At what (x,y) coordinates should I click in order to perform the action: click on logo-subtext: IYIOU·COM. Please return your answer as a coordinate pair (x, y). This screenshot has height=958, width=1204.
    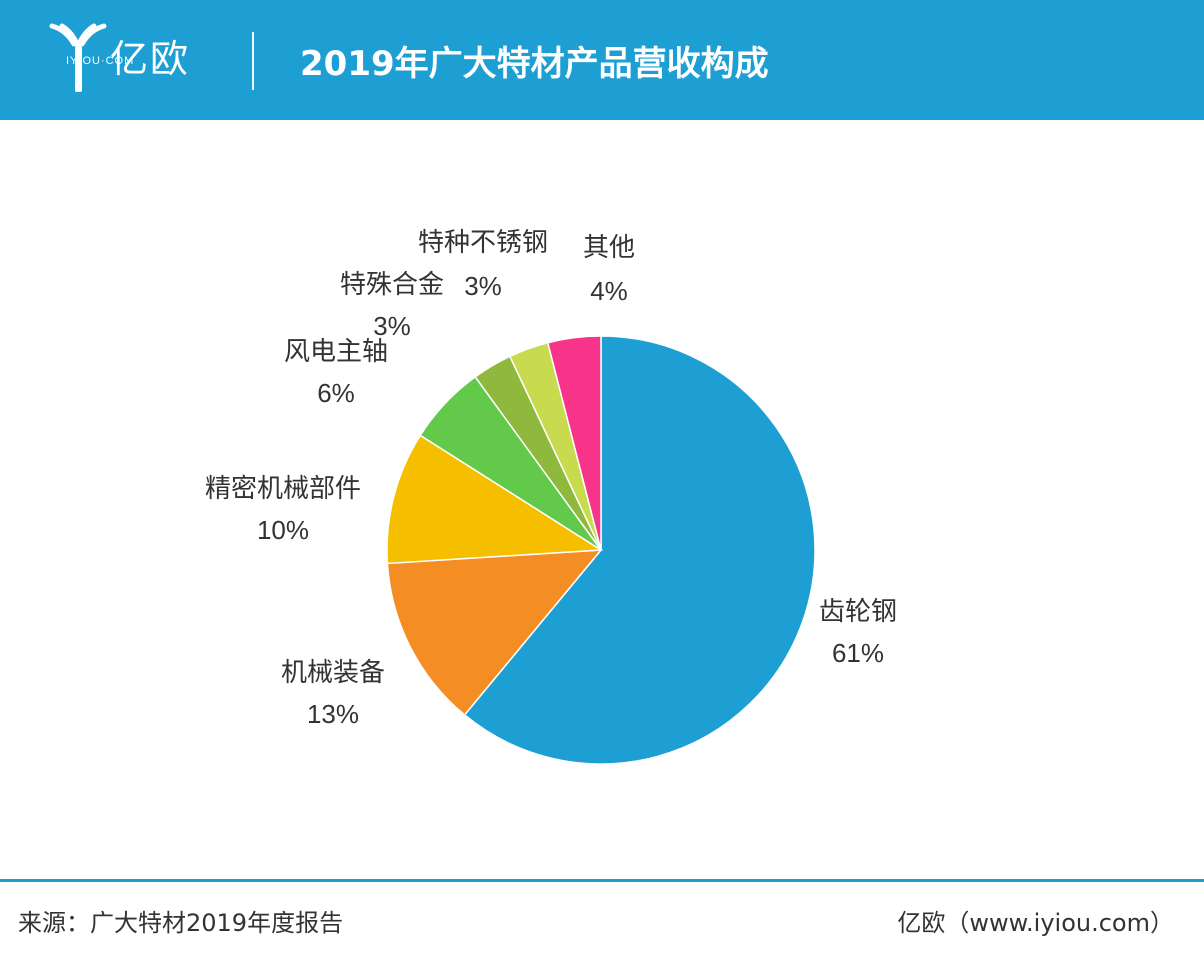
    Looking at the image, I should click on (100, 61).